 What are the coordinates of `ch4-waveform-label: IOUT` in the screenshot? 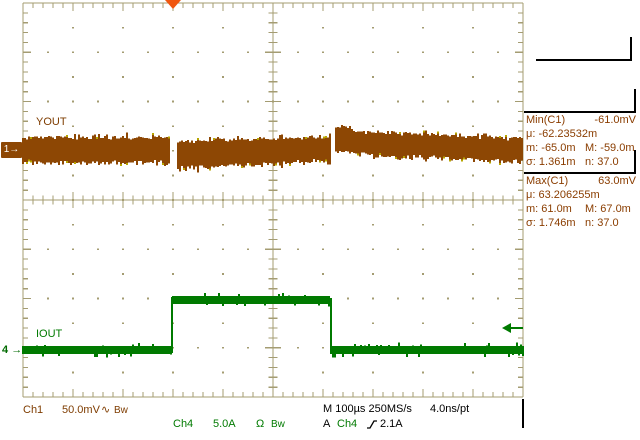 It's located at (49, 334).